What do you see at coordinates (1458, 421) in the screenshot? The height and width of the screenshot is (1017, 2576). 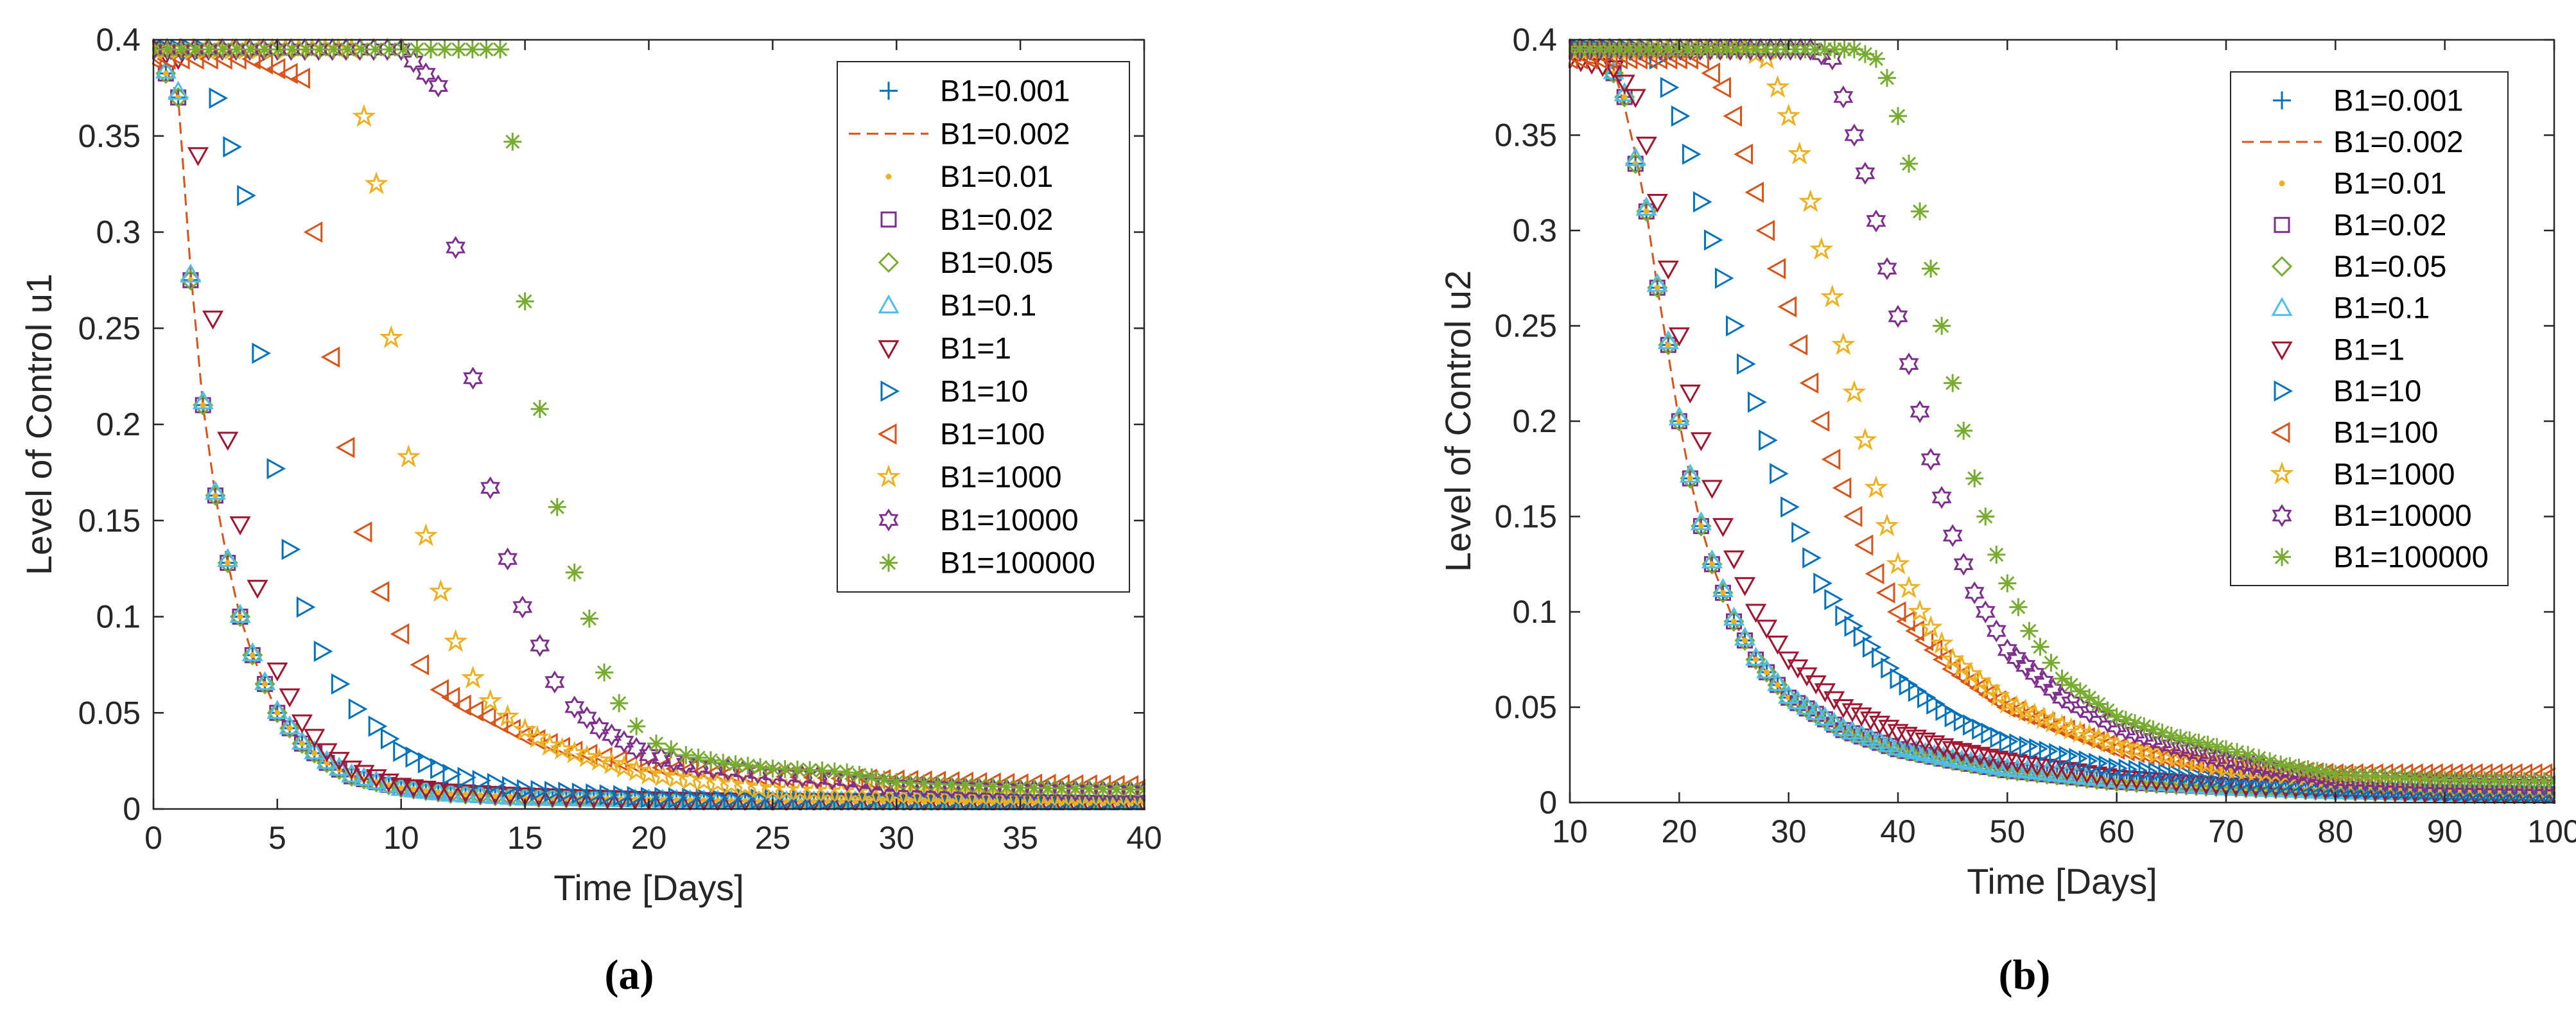 I see `y-axis-label: Level of Control u2` at bounding box center [1458, 421].